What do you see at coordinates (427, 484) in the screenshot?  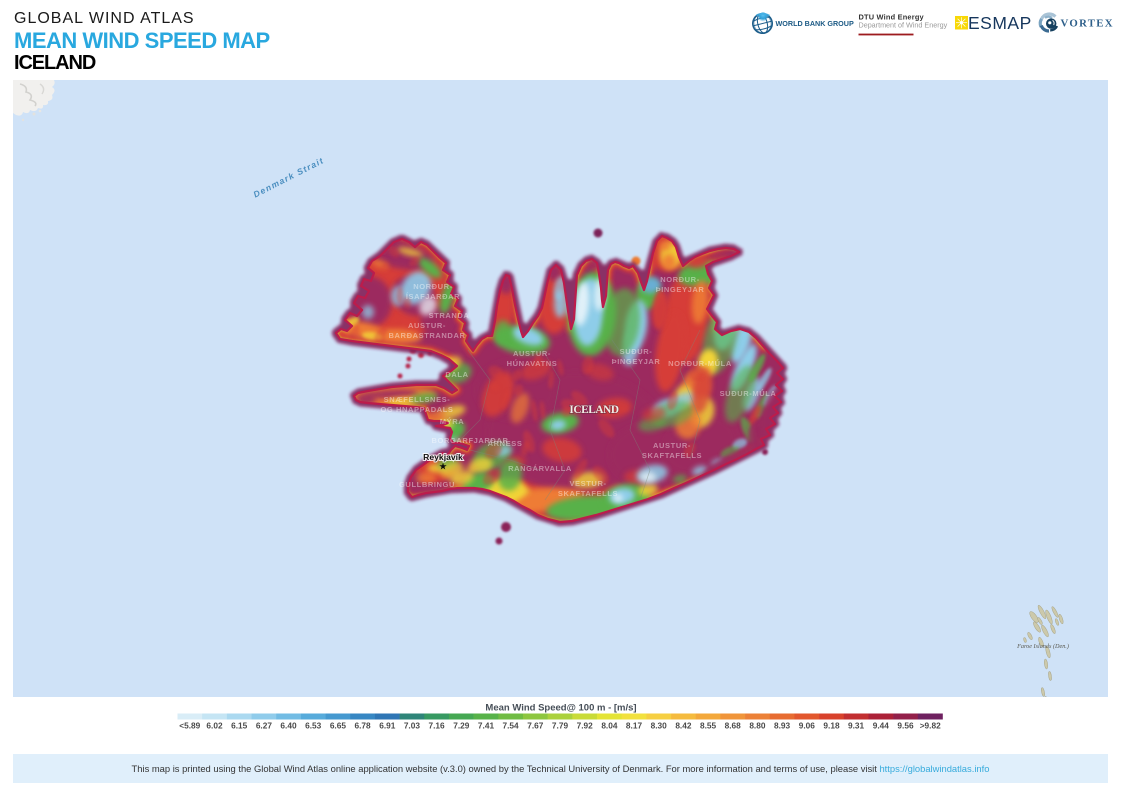 I see `svg-text: GULLBRINGU` at bounding box center [427, 484].